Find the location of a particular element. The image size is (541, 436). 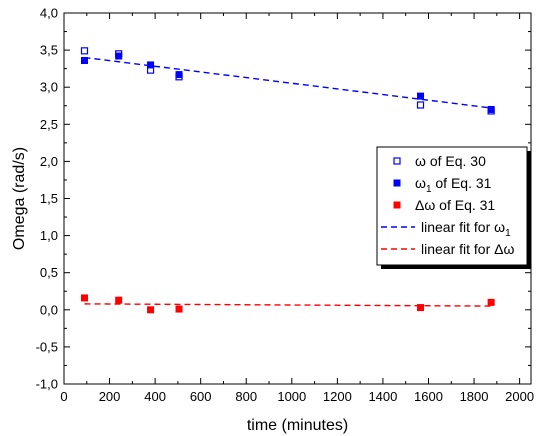

legend-label-main: Δω of Eq. 31 is located at coordinates (455, 205).